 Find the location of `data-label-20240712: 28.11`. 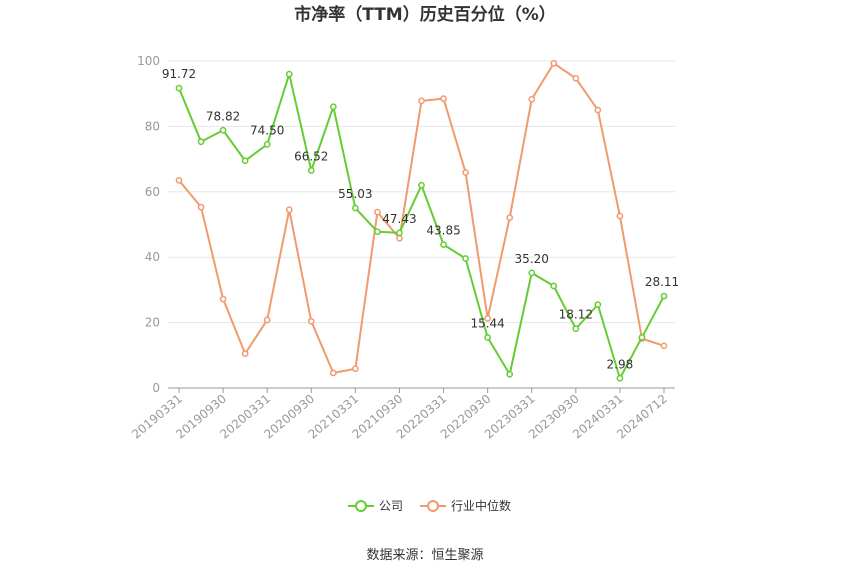

data-label-20240712: 28.11 is located at coordinates (662, 282).